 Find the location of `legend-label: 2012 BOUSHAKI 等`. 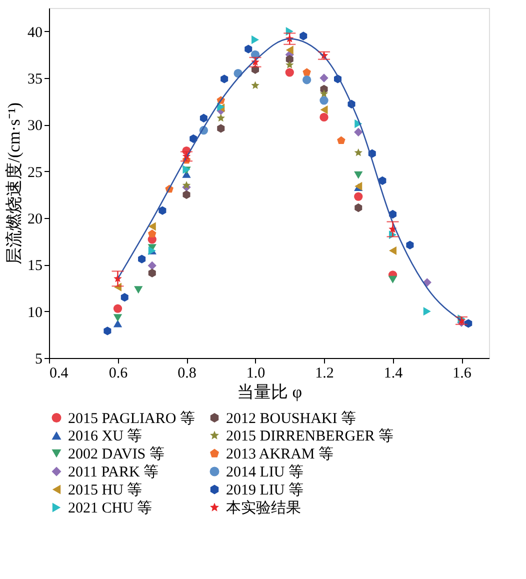

legend-label: 2012 BOUSHAKI 等 is located at coordinates (291, 418).